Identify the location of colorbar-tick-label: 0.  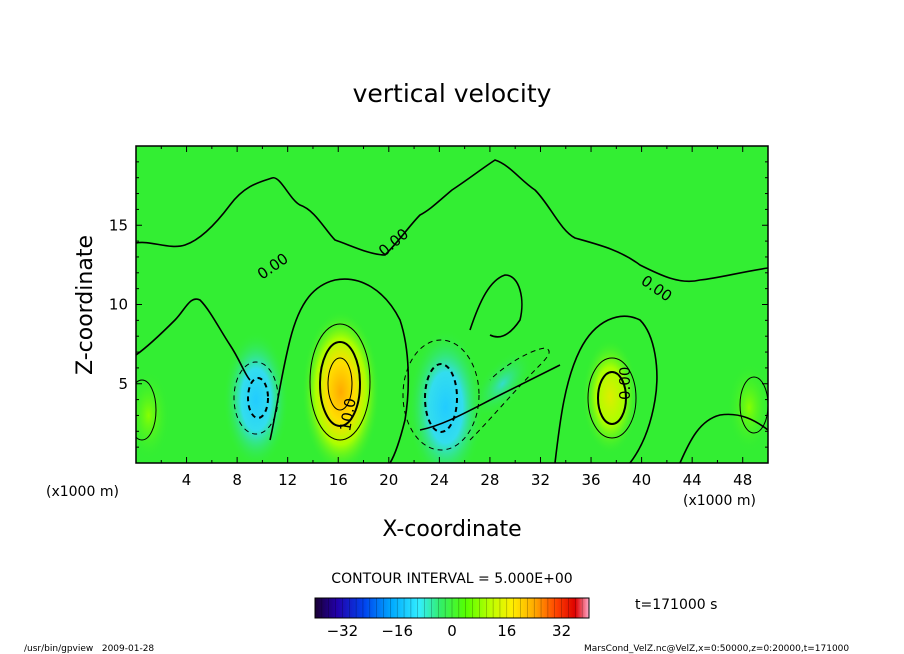
(452, 631).